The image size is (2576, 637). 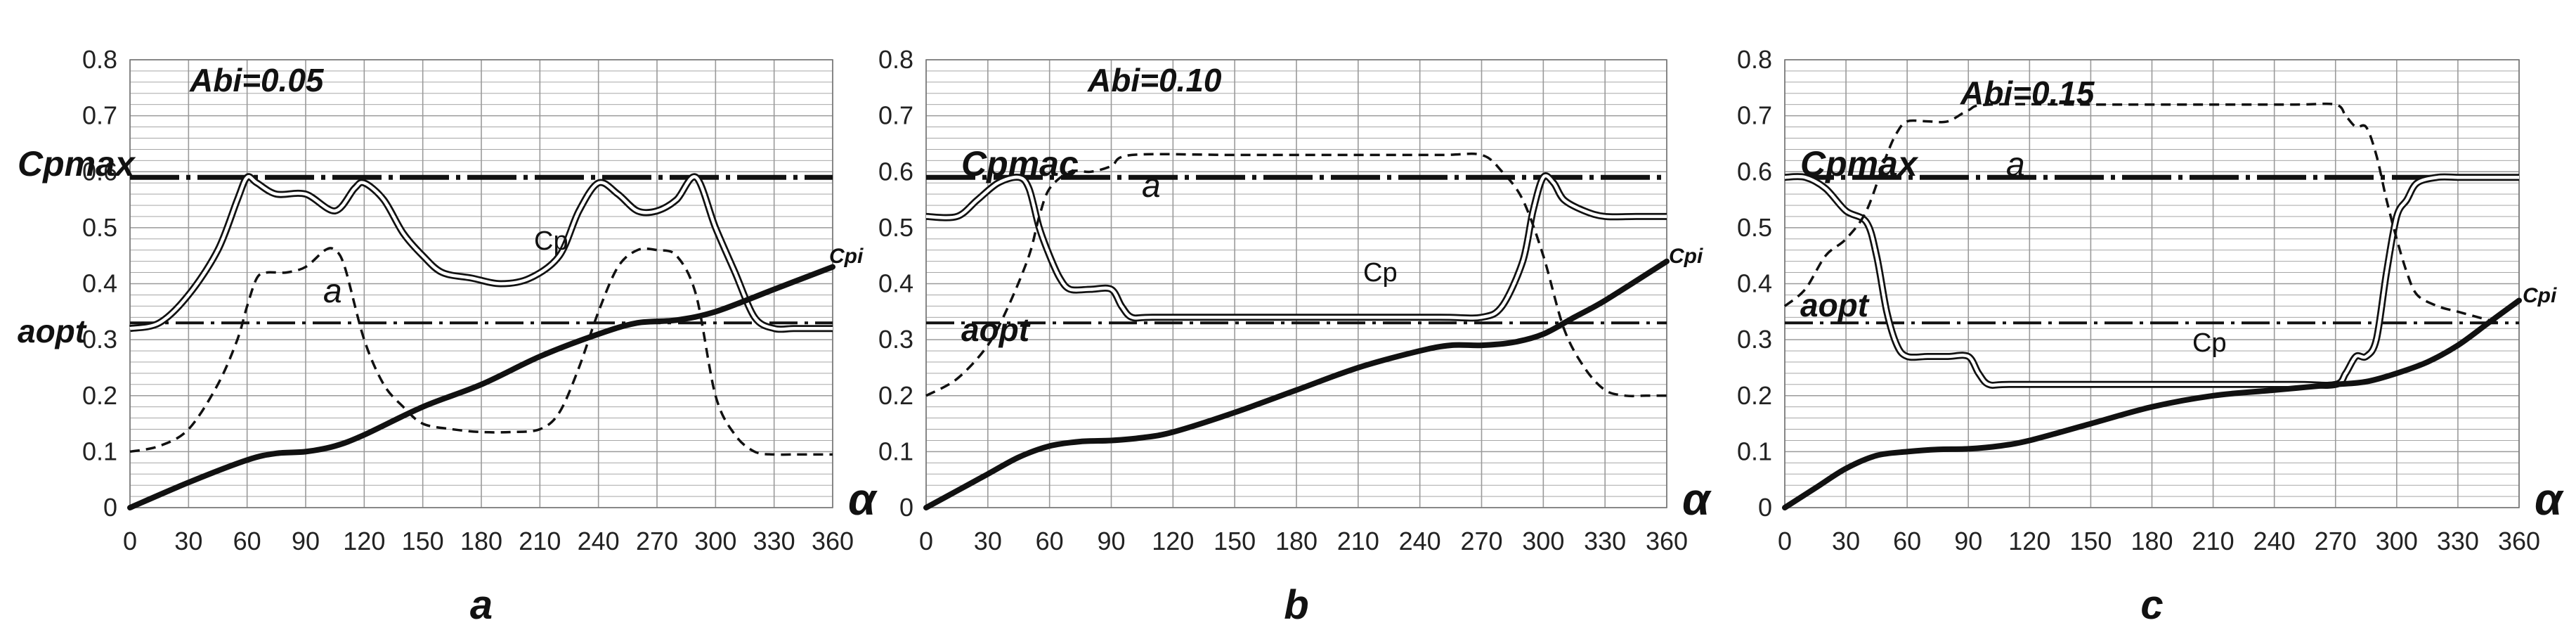 I want to click on panel-label: c, so click(x=2151, y=605).